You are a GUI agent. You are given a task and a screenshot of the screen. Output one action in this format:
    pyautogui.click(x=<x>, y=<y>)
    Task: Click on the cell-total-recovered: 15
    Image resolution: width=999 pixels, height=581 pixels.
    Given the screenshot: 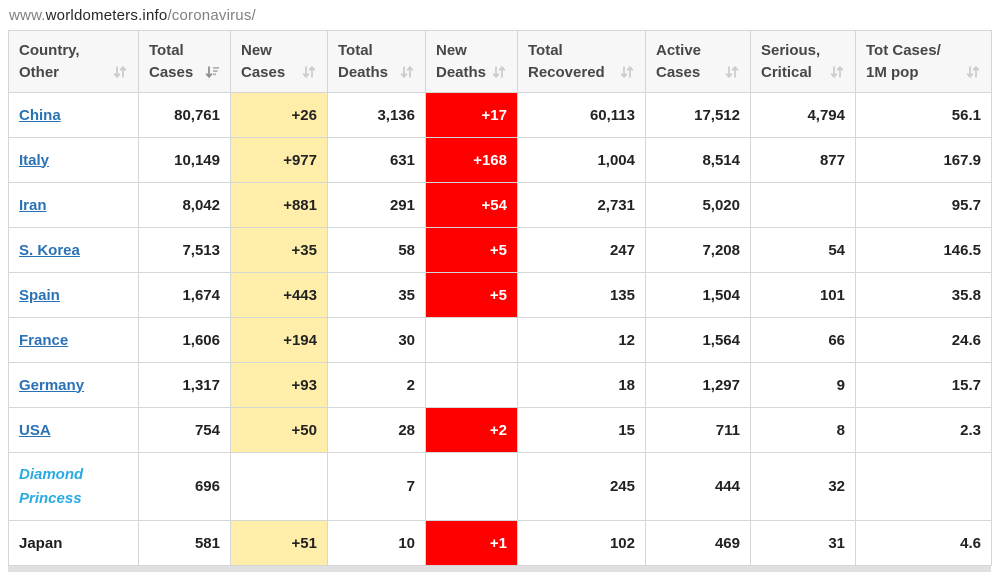 What is the action you would take?
    pyautogui.click(x=581, y=430)
    